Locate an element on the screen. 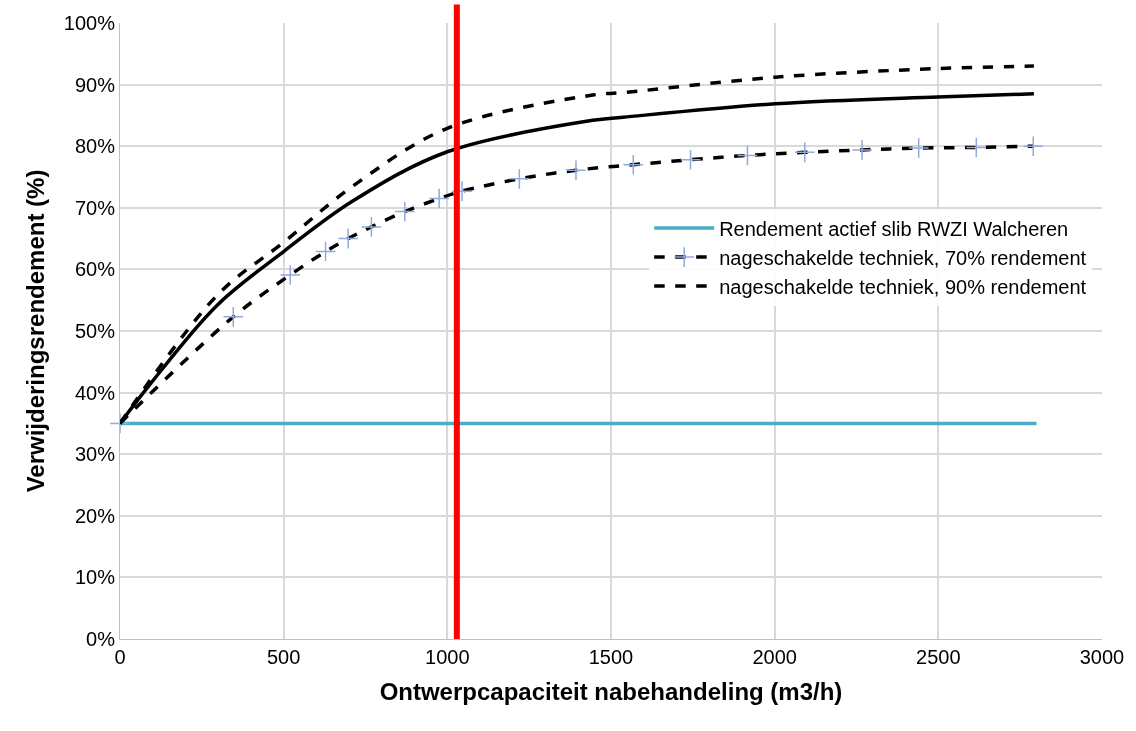  y-tick-label: 100% is located at coordinates (89, 23).